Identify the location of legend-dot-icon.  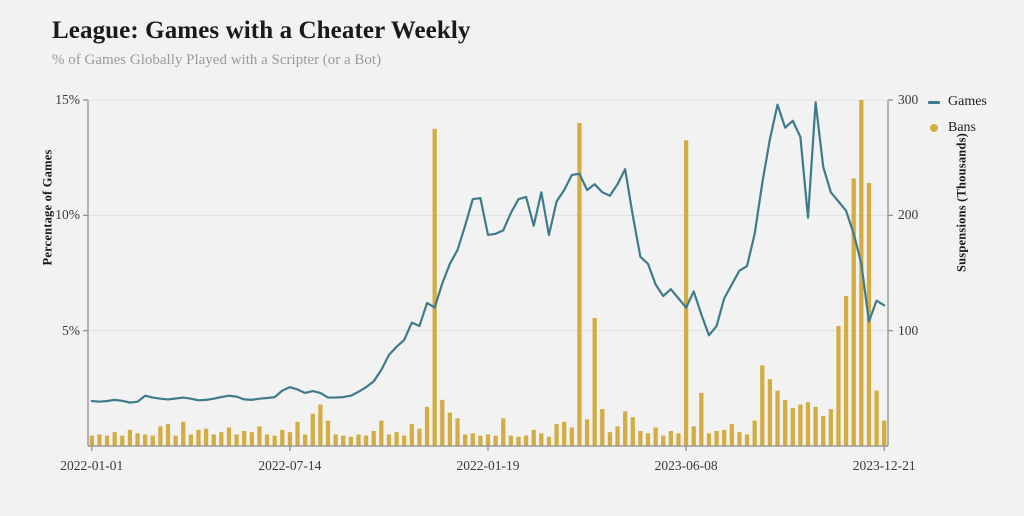
(934, 128).